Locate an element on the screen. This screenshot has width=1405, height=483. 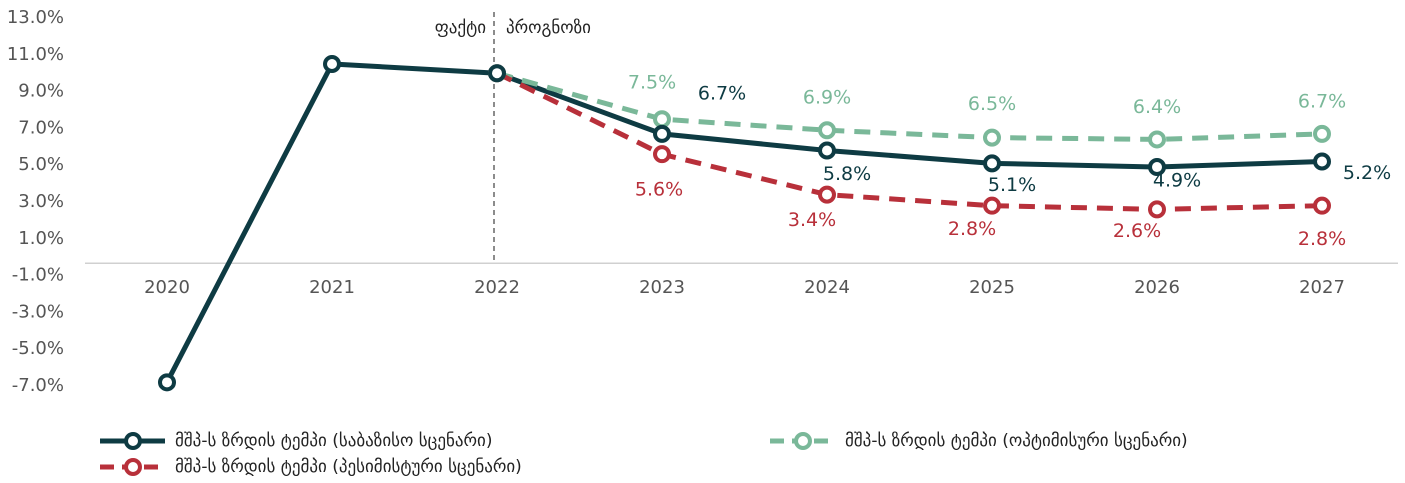
y-tick-label: -5.0% is located at coordinates (38, 348).